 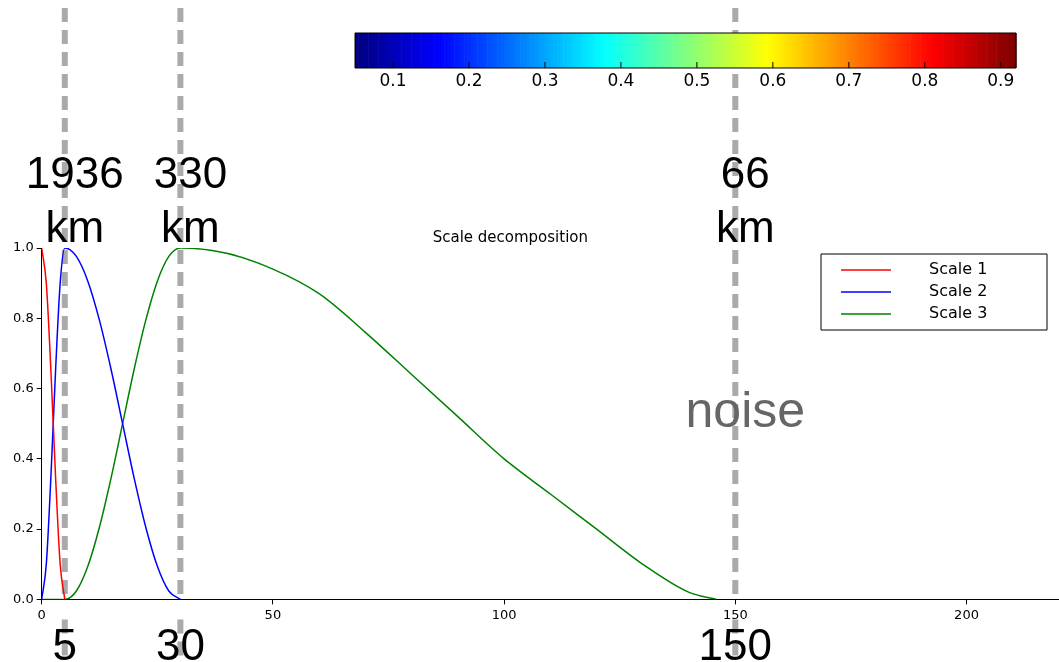 I want to click on y-tick-label: 1.0, so click(x=23, y=247).